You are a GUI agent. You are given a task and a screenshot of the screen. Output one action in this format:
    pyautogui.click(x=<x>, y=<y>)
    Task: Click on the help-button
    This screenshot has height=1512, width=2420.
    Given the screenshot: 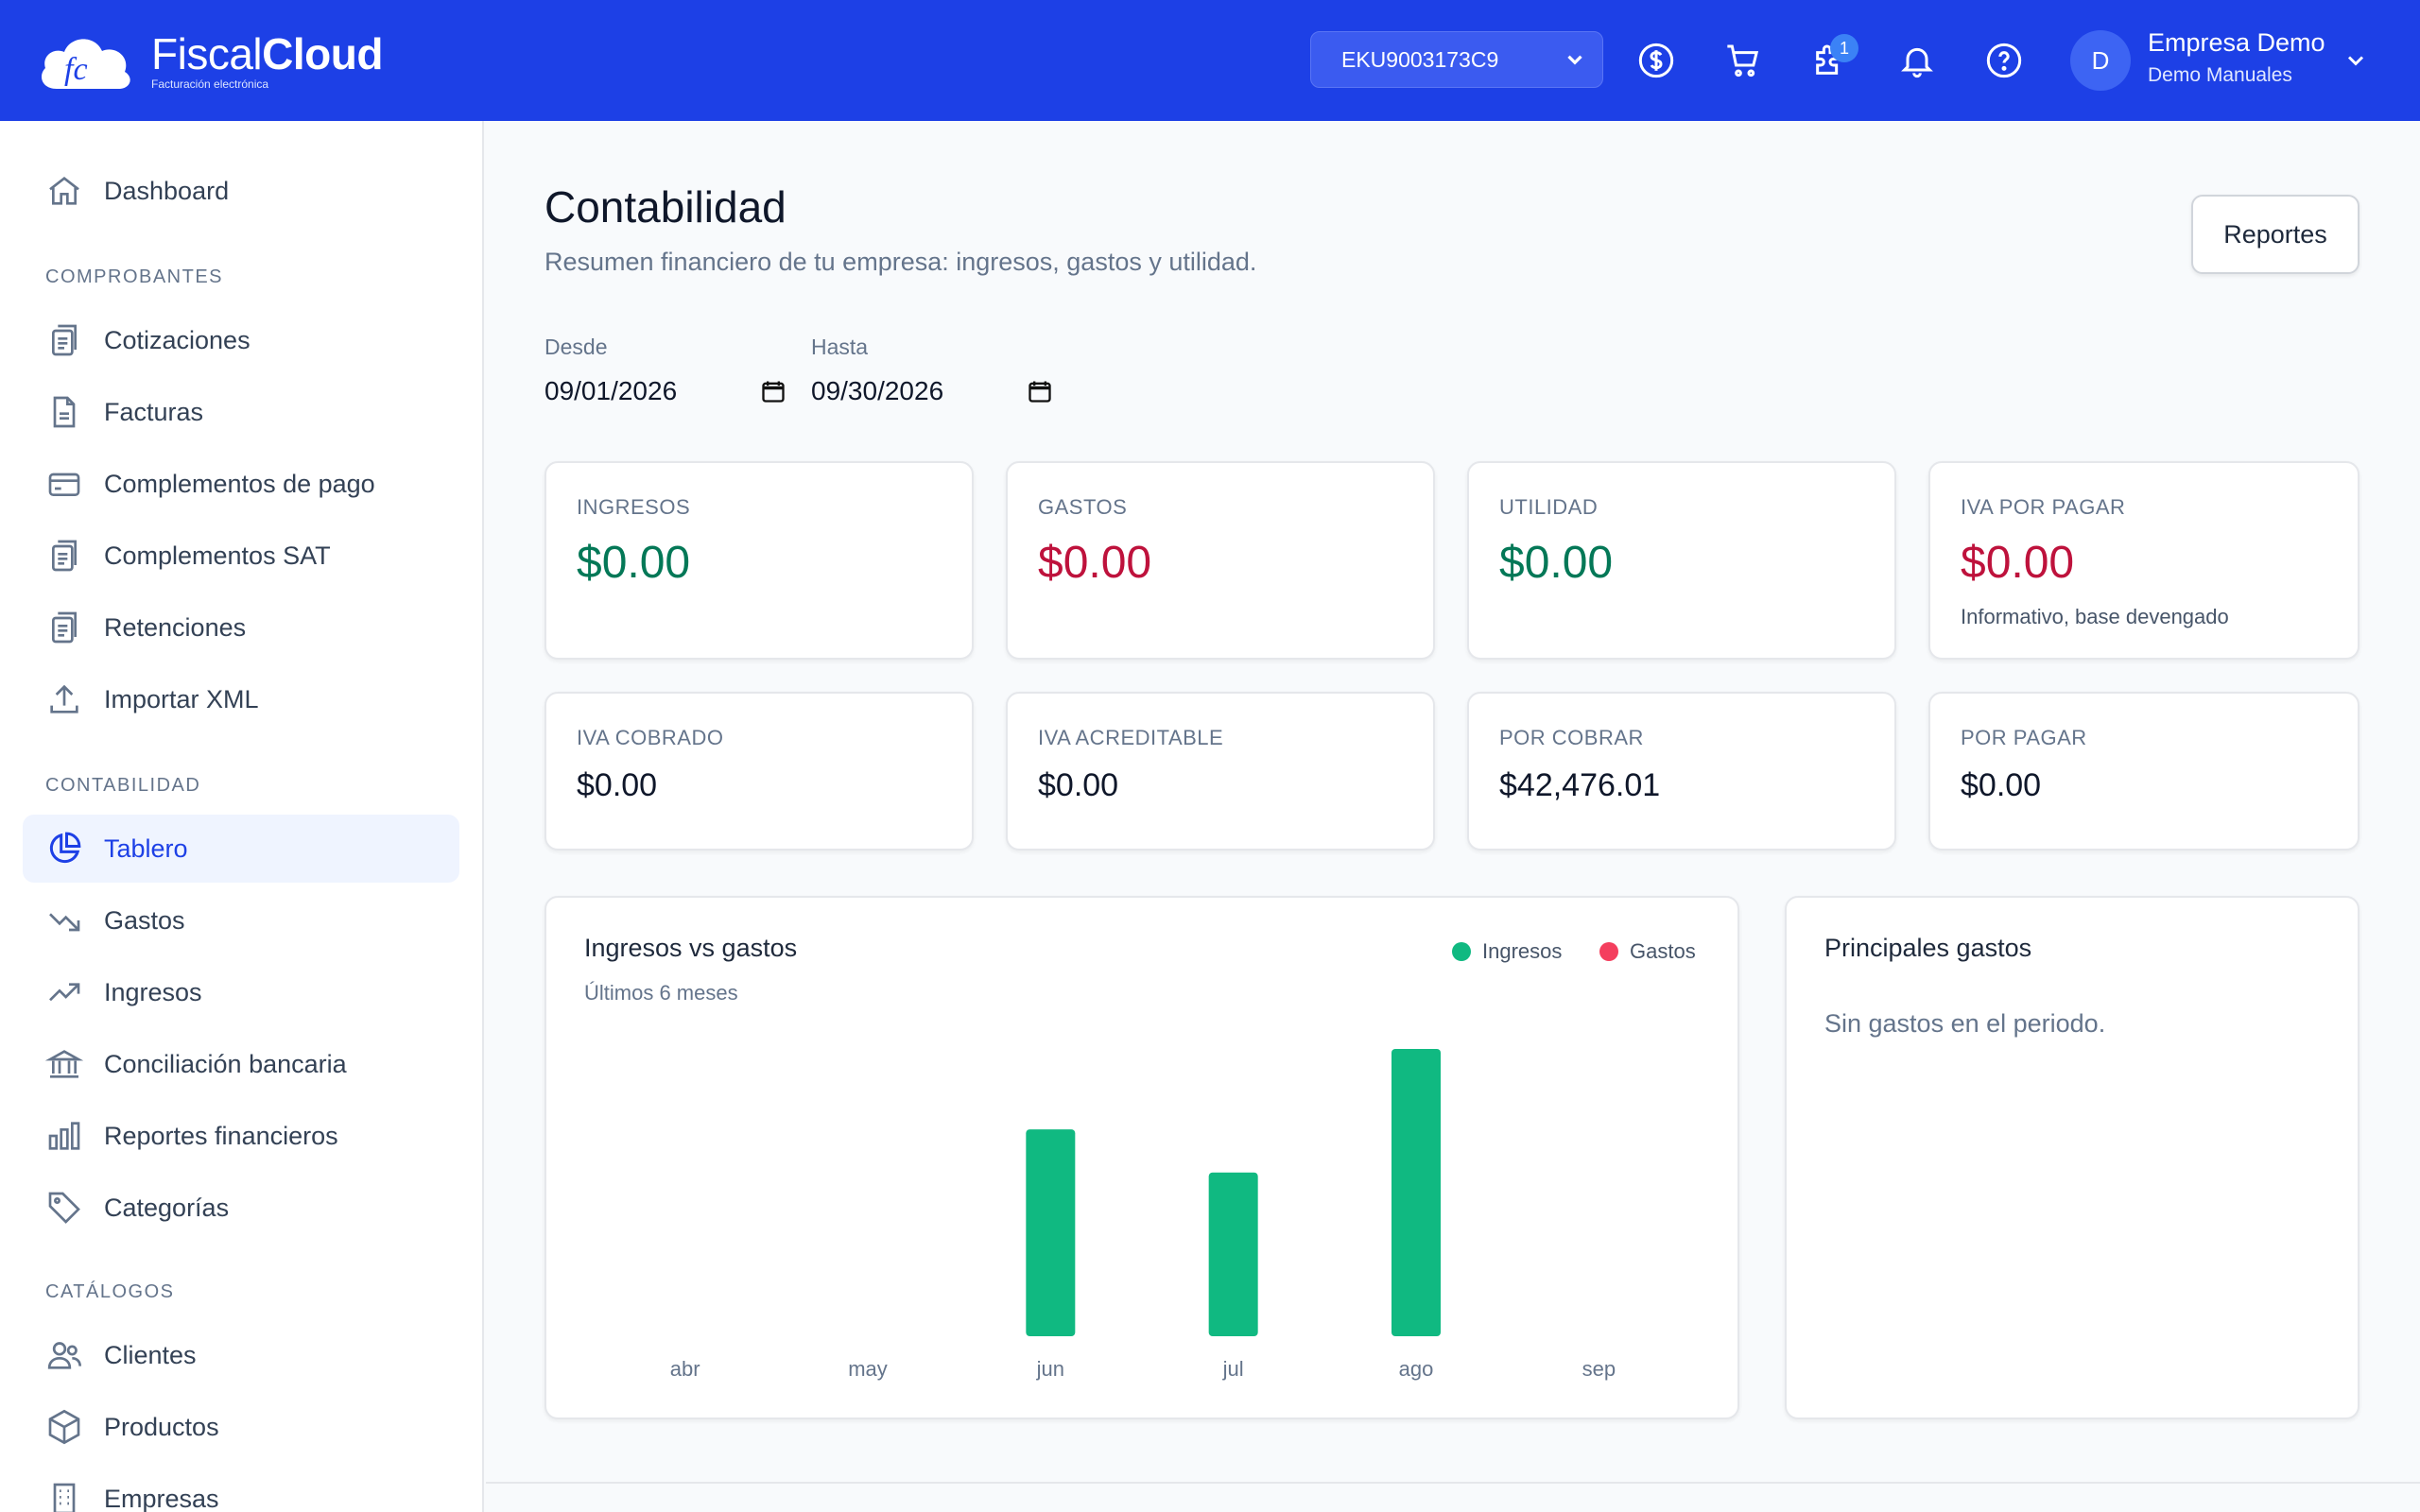 What is the action you would take?
    pyautogui.click(x=2004, y=60)
    